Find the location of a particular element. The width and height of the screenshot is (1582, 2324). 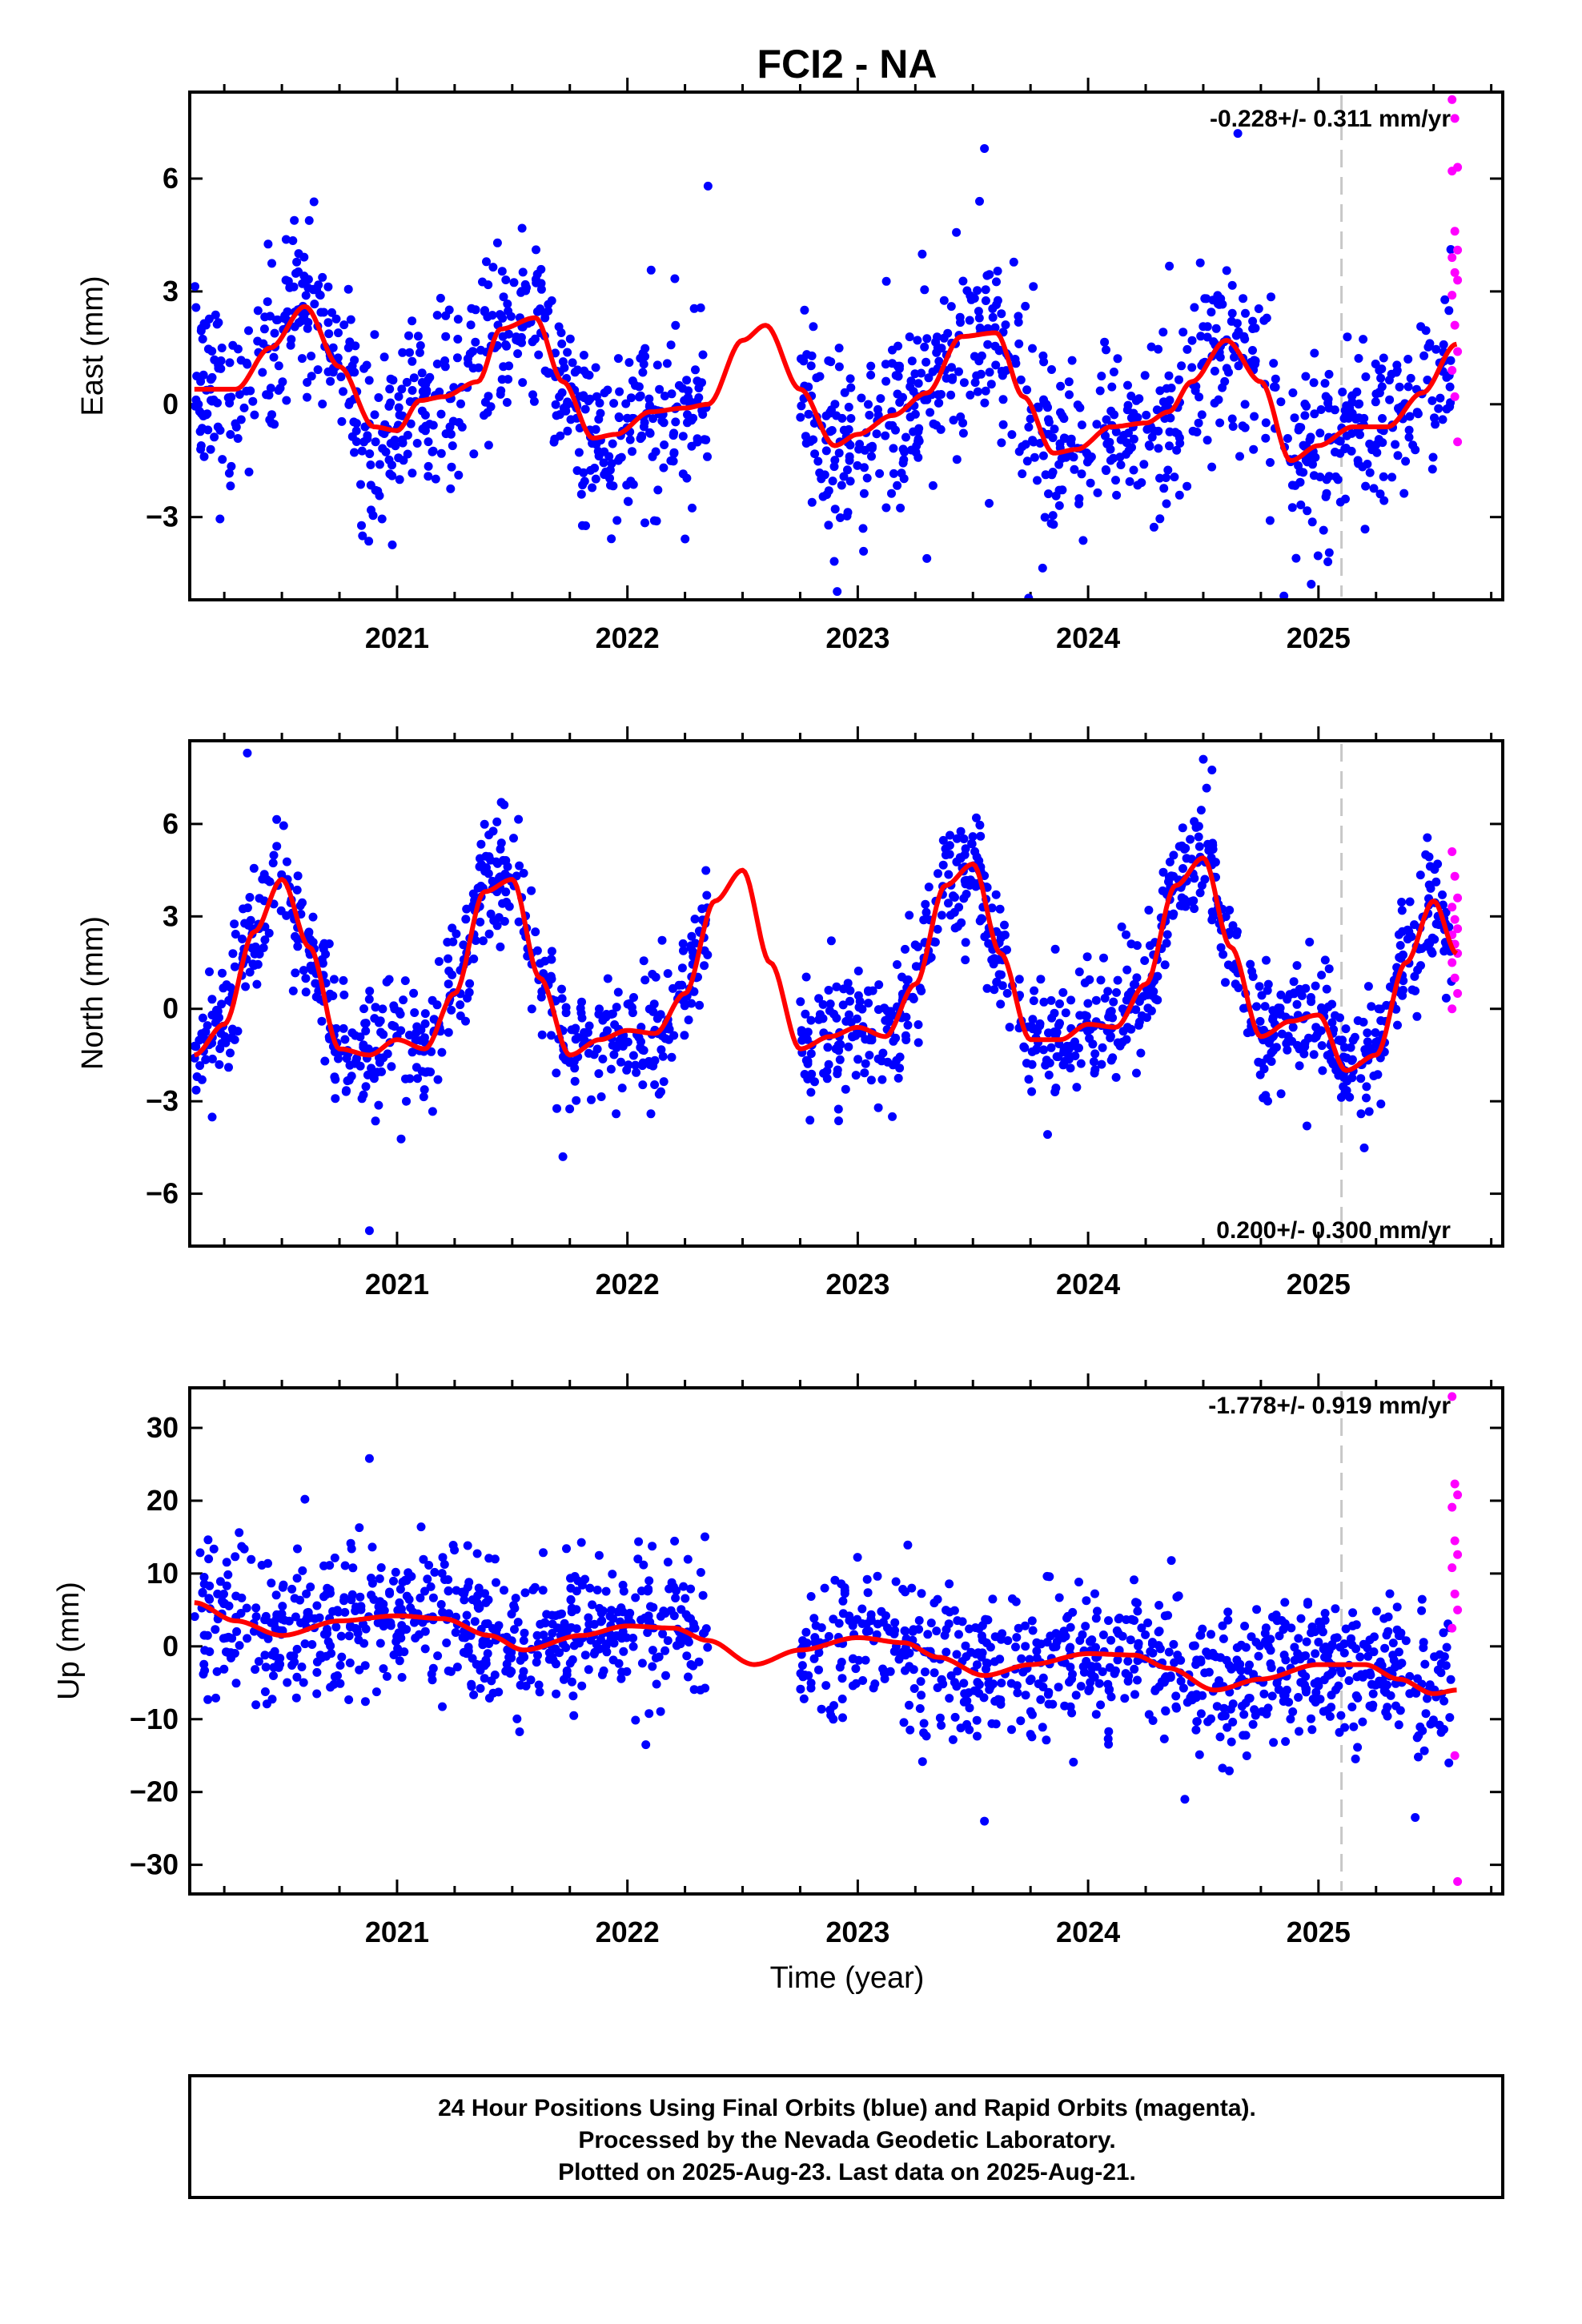

north-xtick-label: 2023 is located at coordinates (857, 1284).